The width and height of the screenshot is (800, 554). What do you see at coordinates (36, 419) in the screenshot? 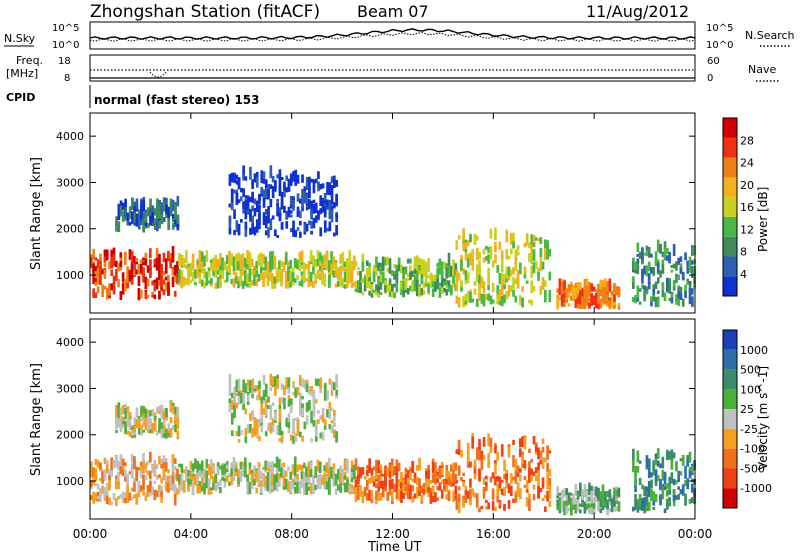
I see `velocity-ylabel: Slant Range [km]` at bounding box center [36, 419].